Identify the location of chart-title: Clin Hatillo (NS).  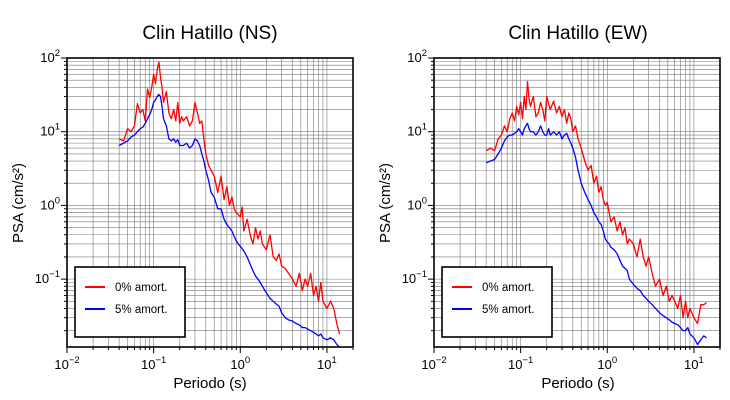
(209, 33).